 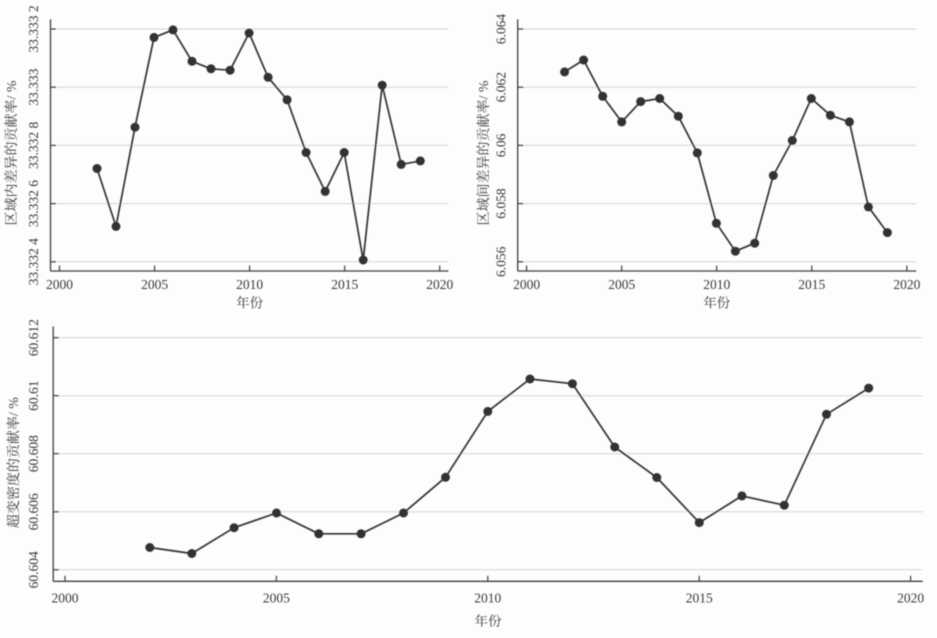 I want to click on svg-text: 33.333 2, so click(x=33, y=28).